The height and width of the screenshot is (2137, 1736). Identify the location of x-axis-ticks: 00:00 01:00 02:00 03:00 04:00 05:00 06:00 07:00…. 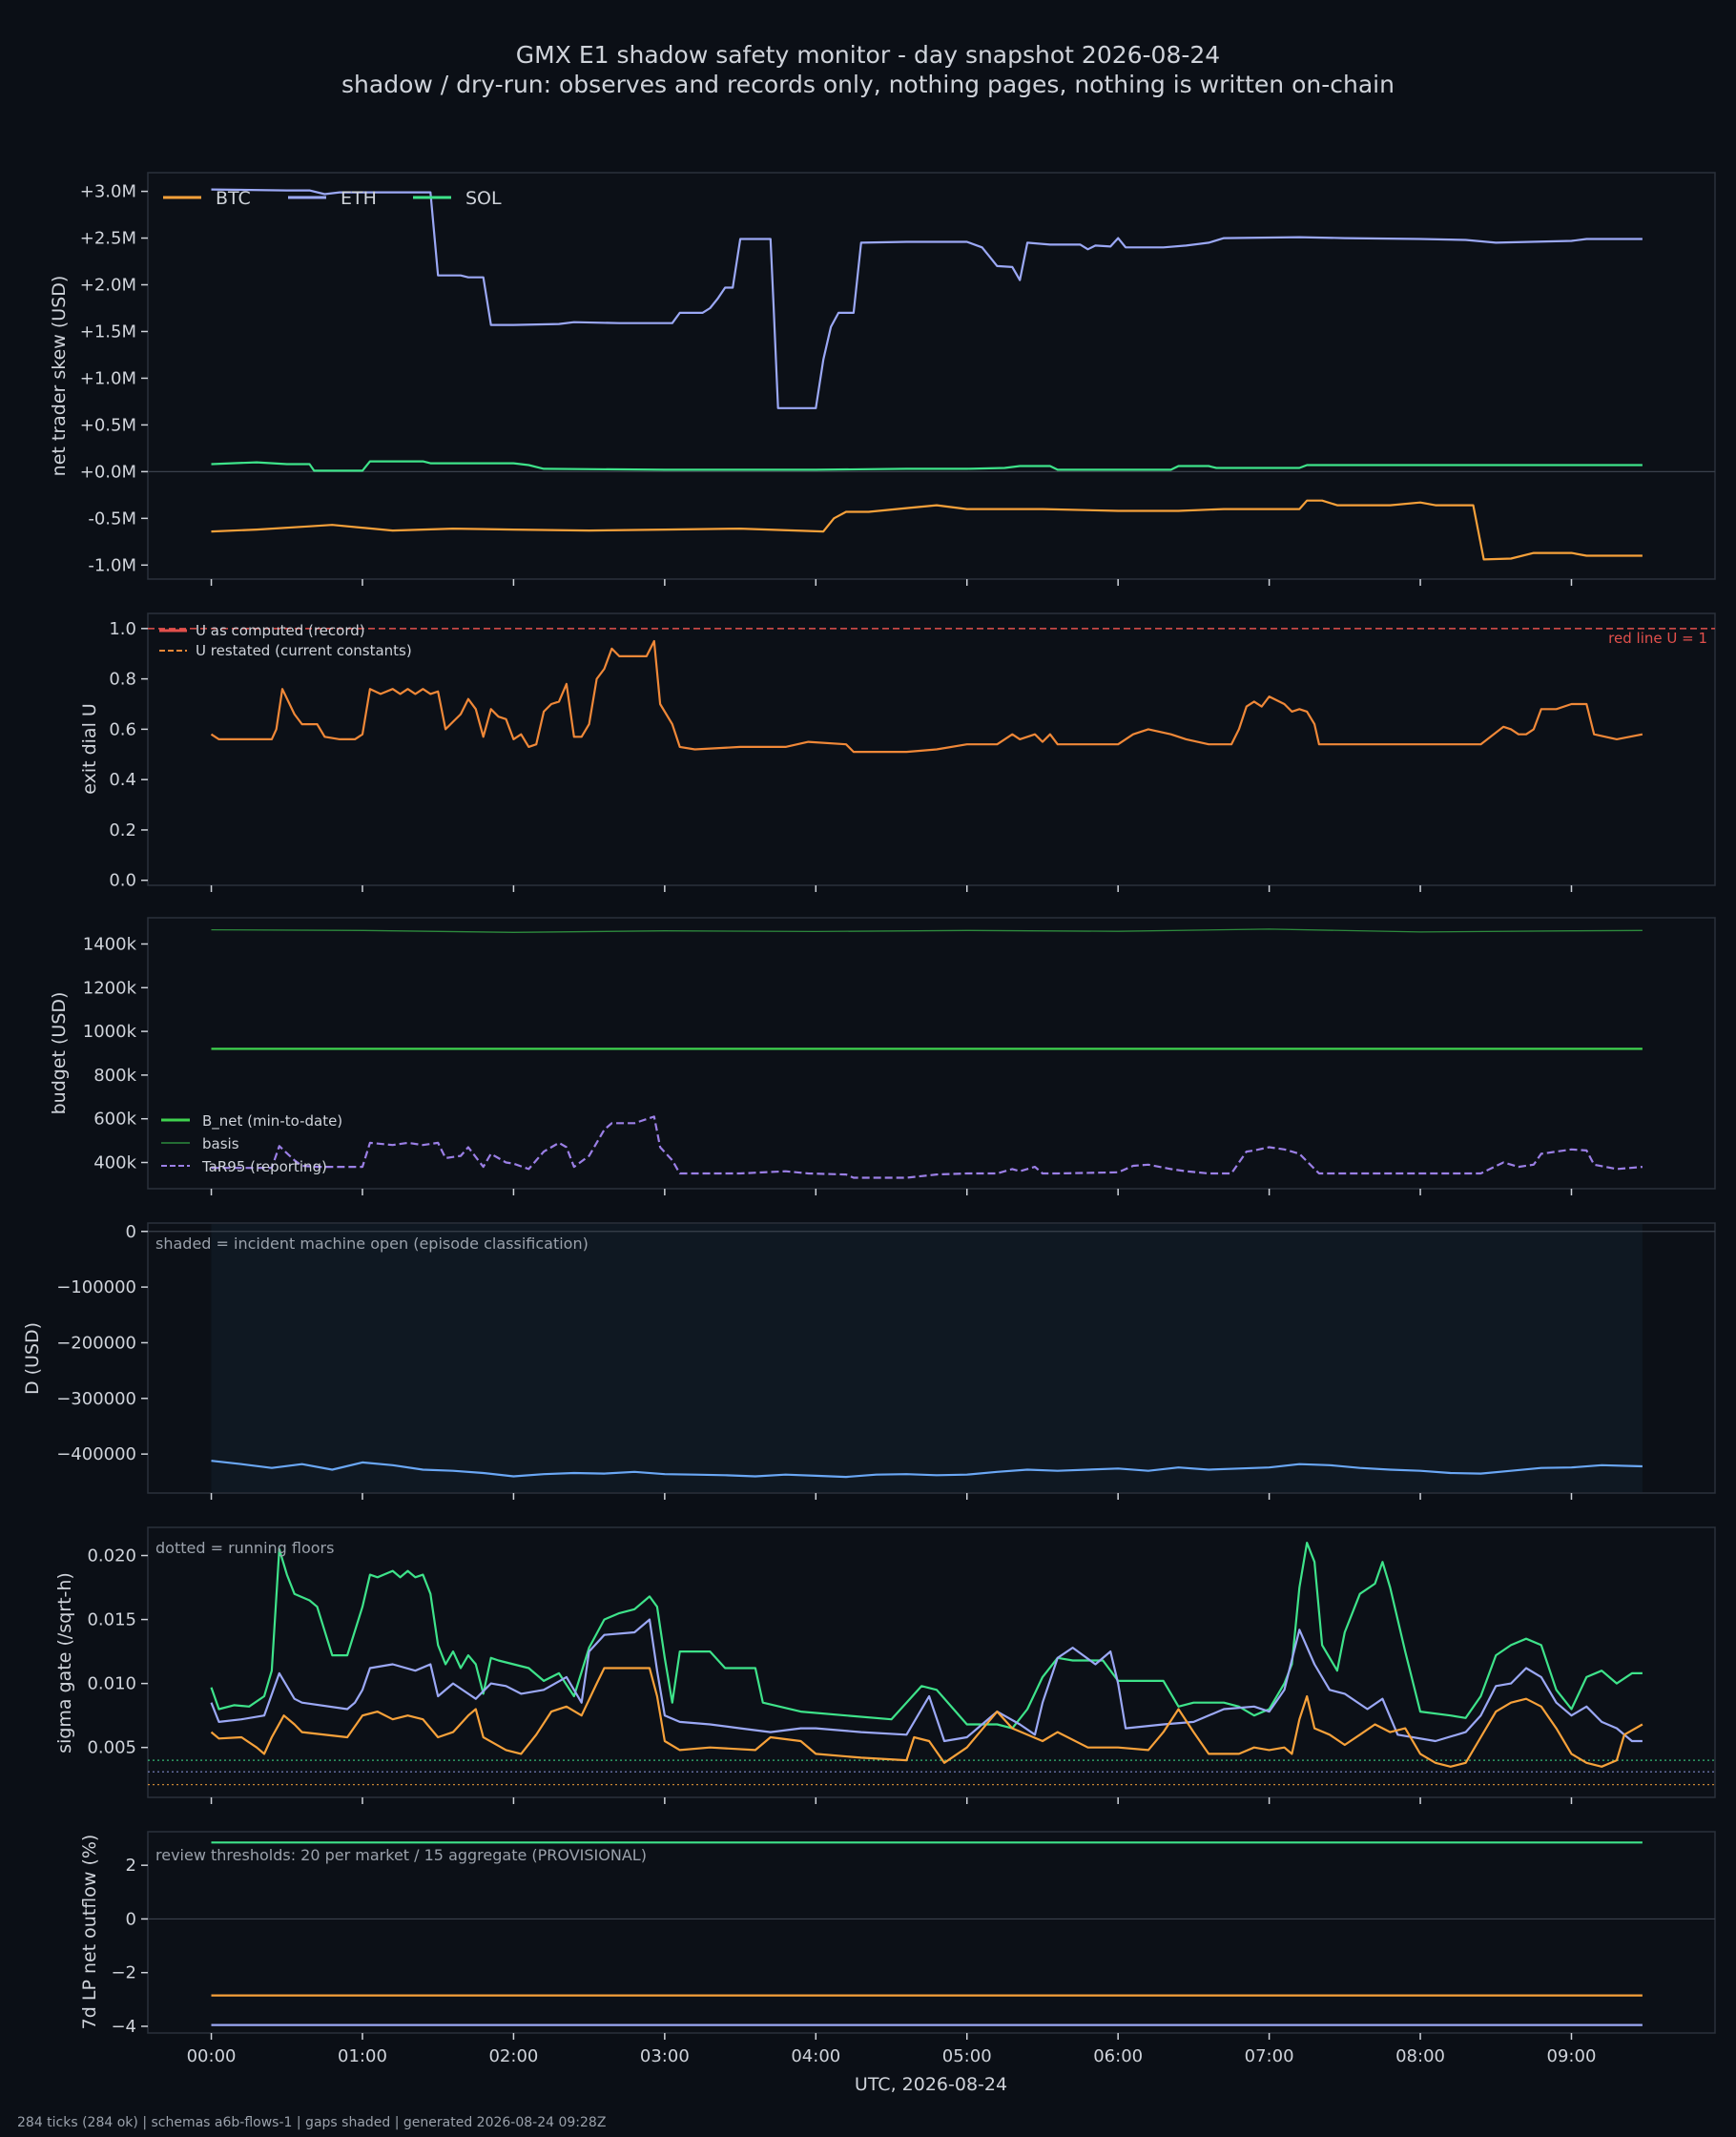
(892, 2056).